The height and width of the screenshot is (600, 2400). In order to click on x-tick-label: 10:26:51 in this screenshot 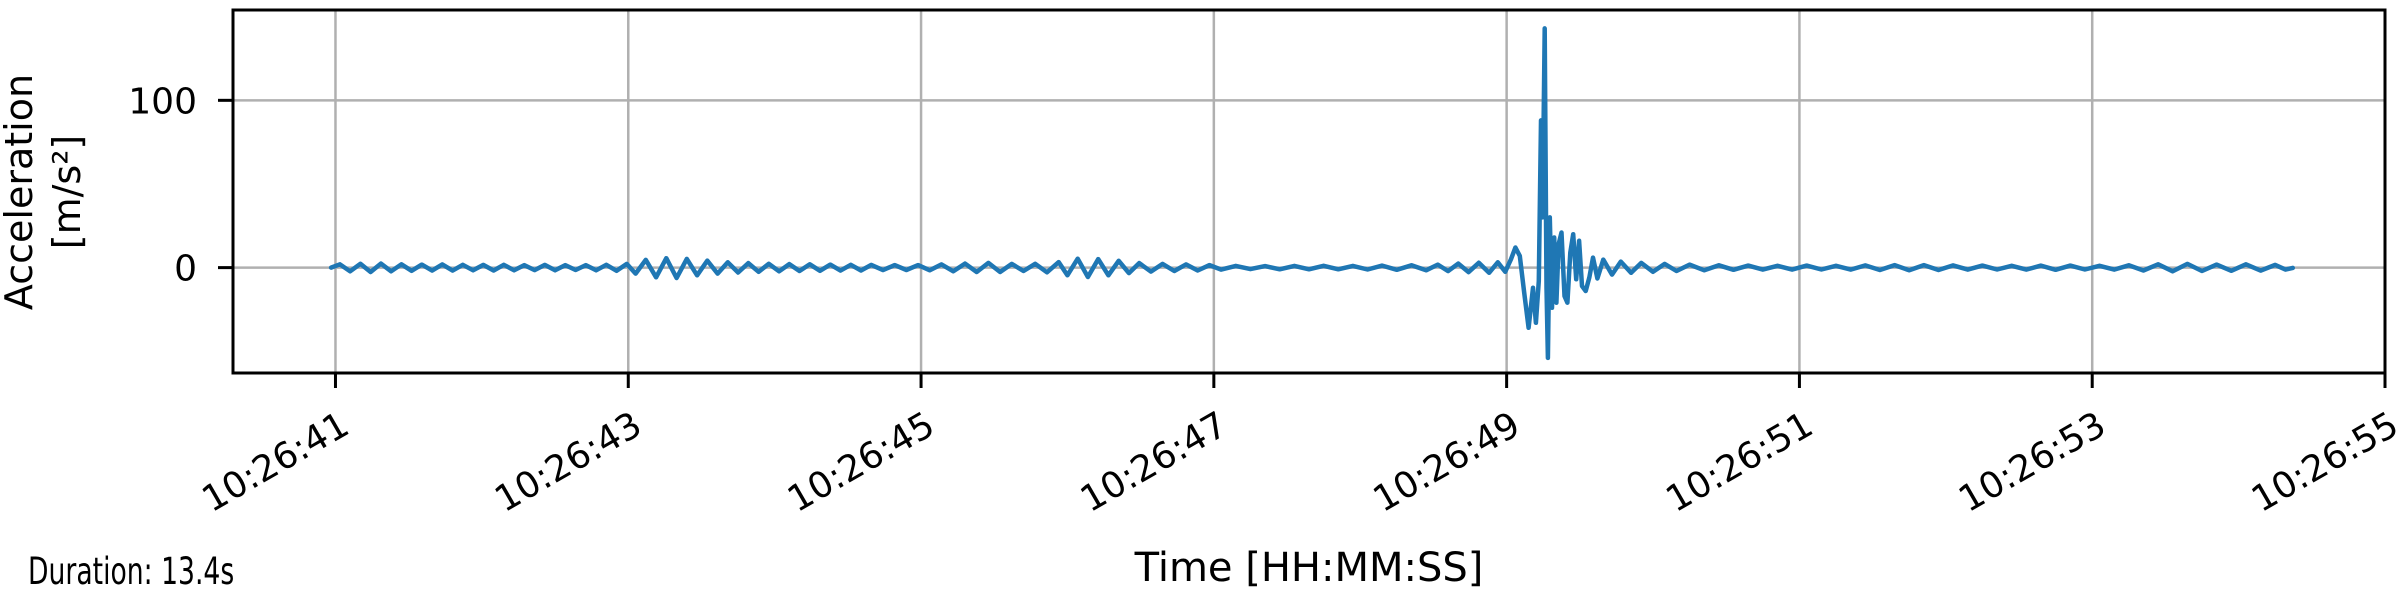, I will do `click(1739, 462)`.